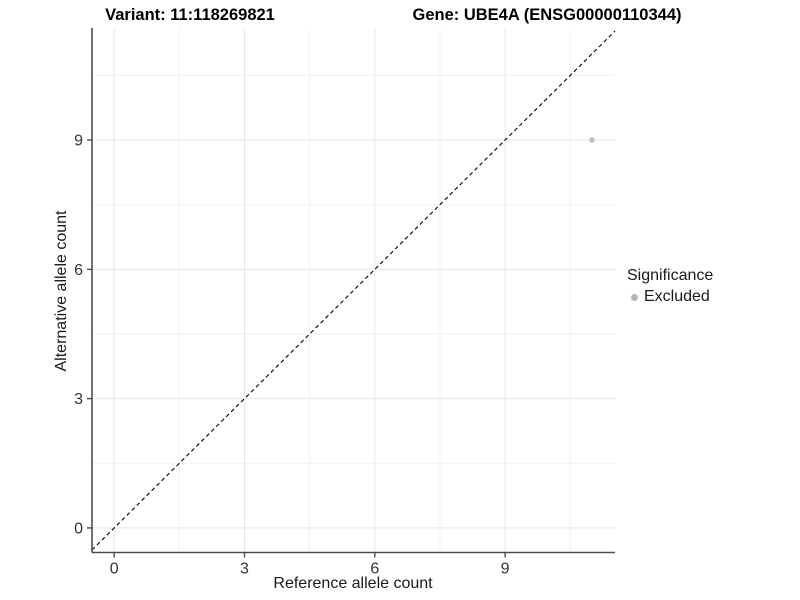 The width and height of the screenshot is (800, 600). I want to click on legend-item: Excluded, so click(670, 297).